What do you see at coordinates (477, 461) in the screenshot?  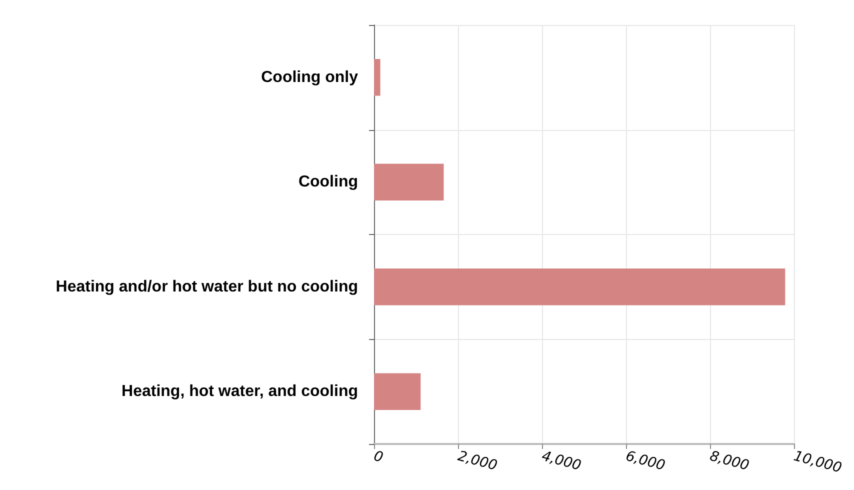 I see `x-tick-label: 2,000` at bounding box center [477, 461].